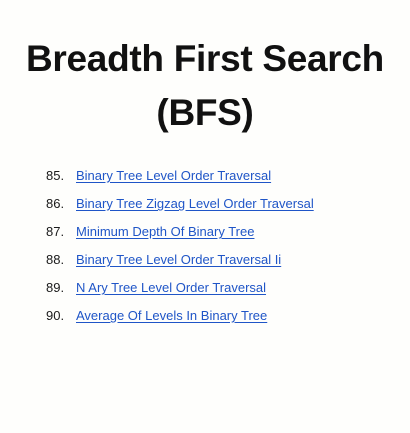 This screenshot has height=433, width=410. Describe the element at coordinates (205, 58) in the screenshot. I see `section-title: Breadth First Search` at that location.